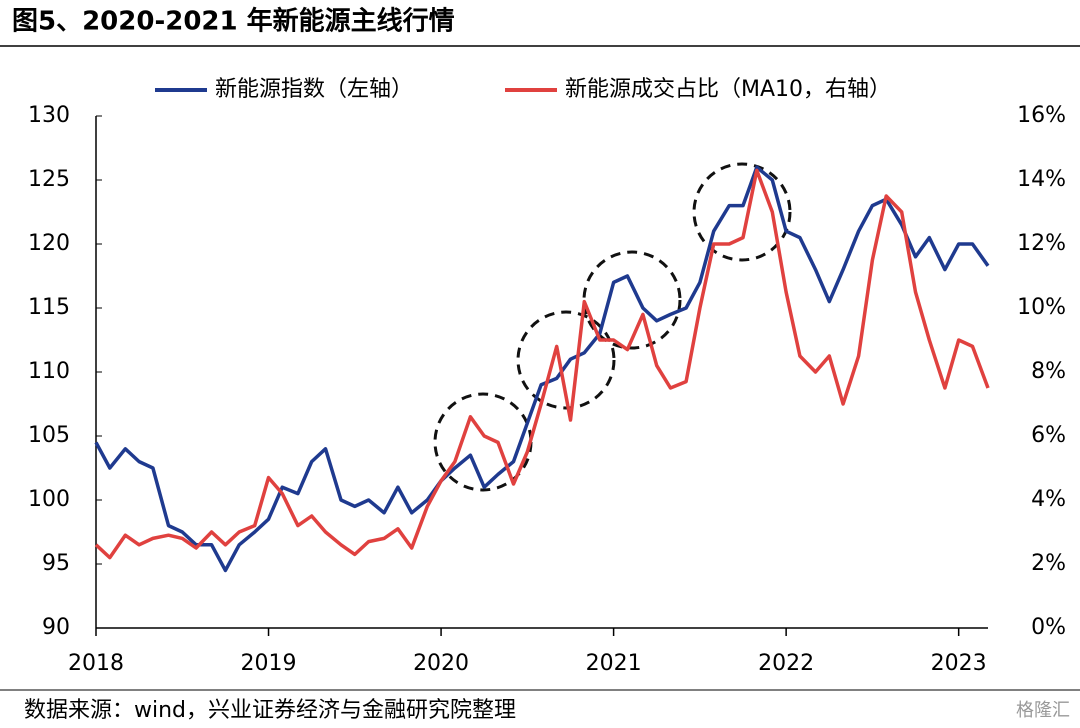 The height and width of the screenshot is (728, 1080). What do you see at coordinates (1048, 435) in the screenshot?
I see `y2-tick-label: 6%` at bounding box center [1048, 435].